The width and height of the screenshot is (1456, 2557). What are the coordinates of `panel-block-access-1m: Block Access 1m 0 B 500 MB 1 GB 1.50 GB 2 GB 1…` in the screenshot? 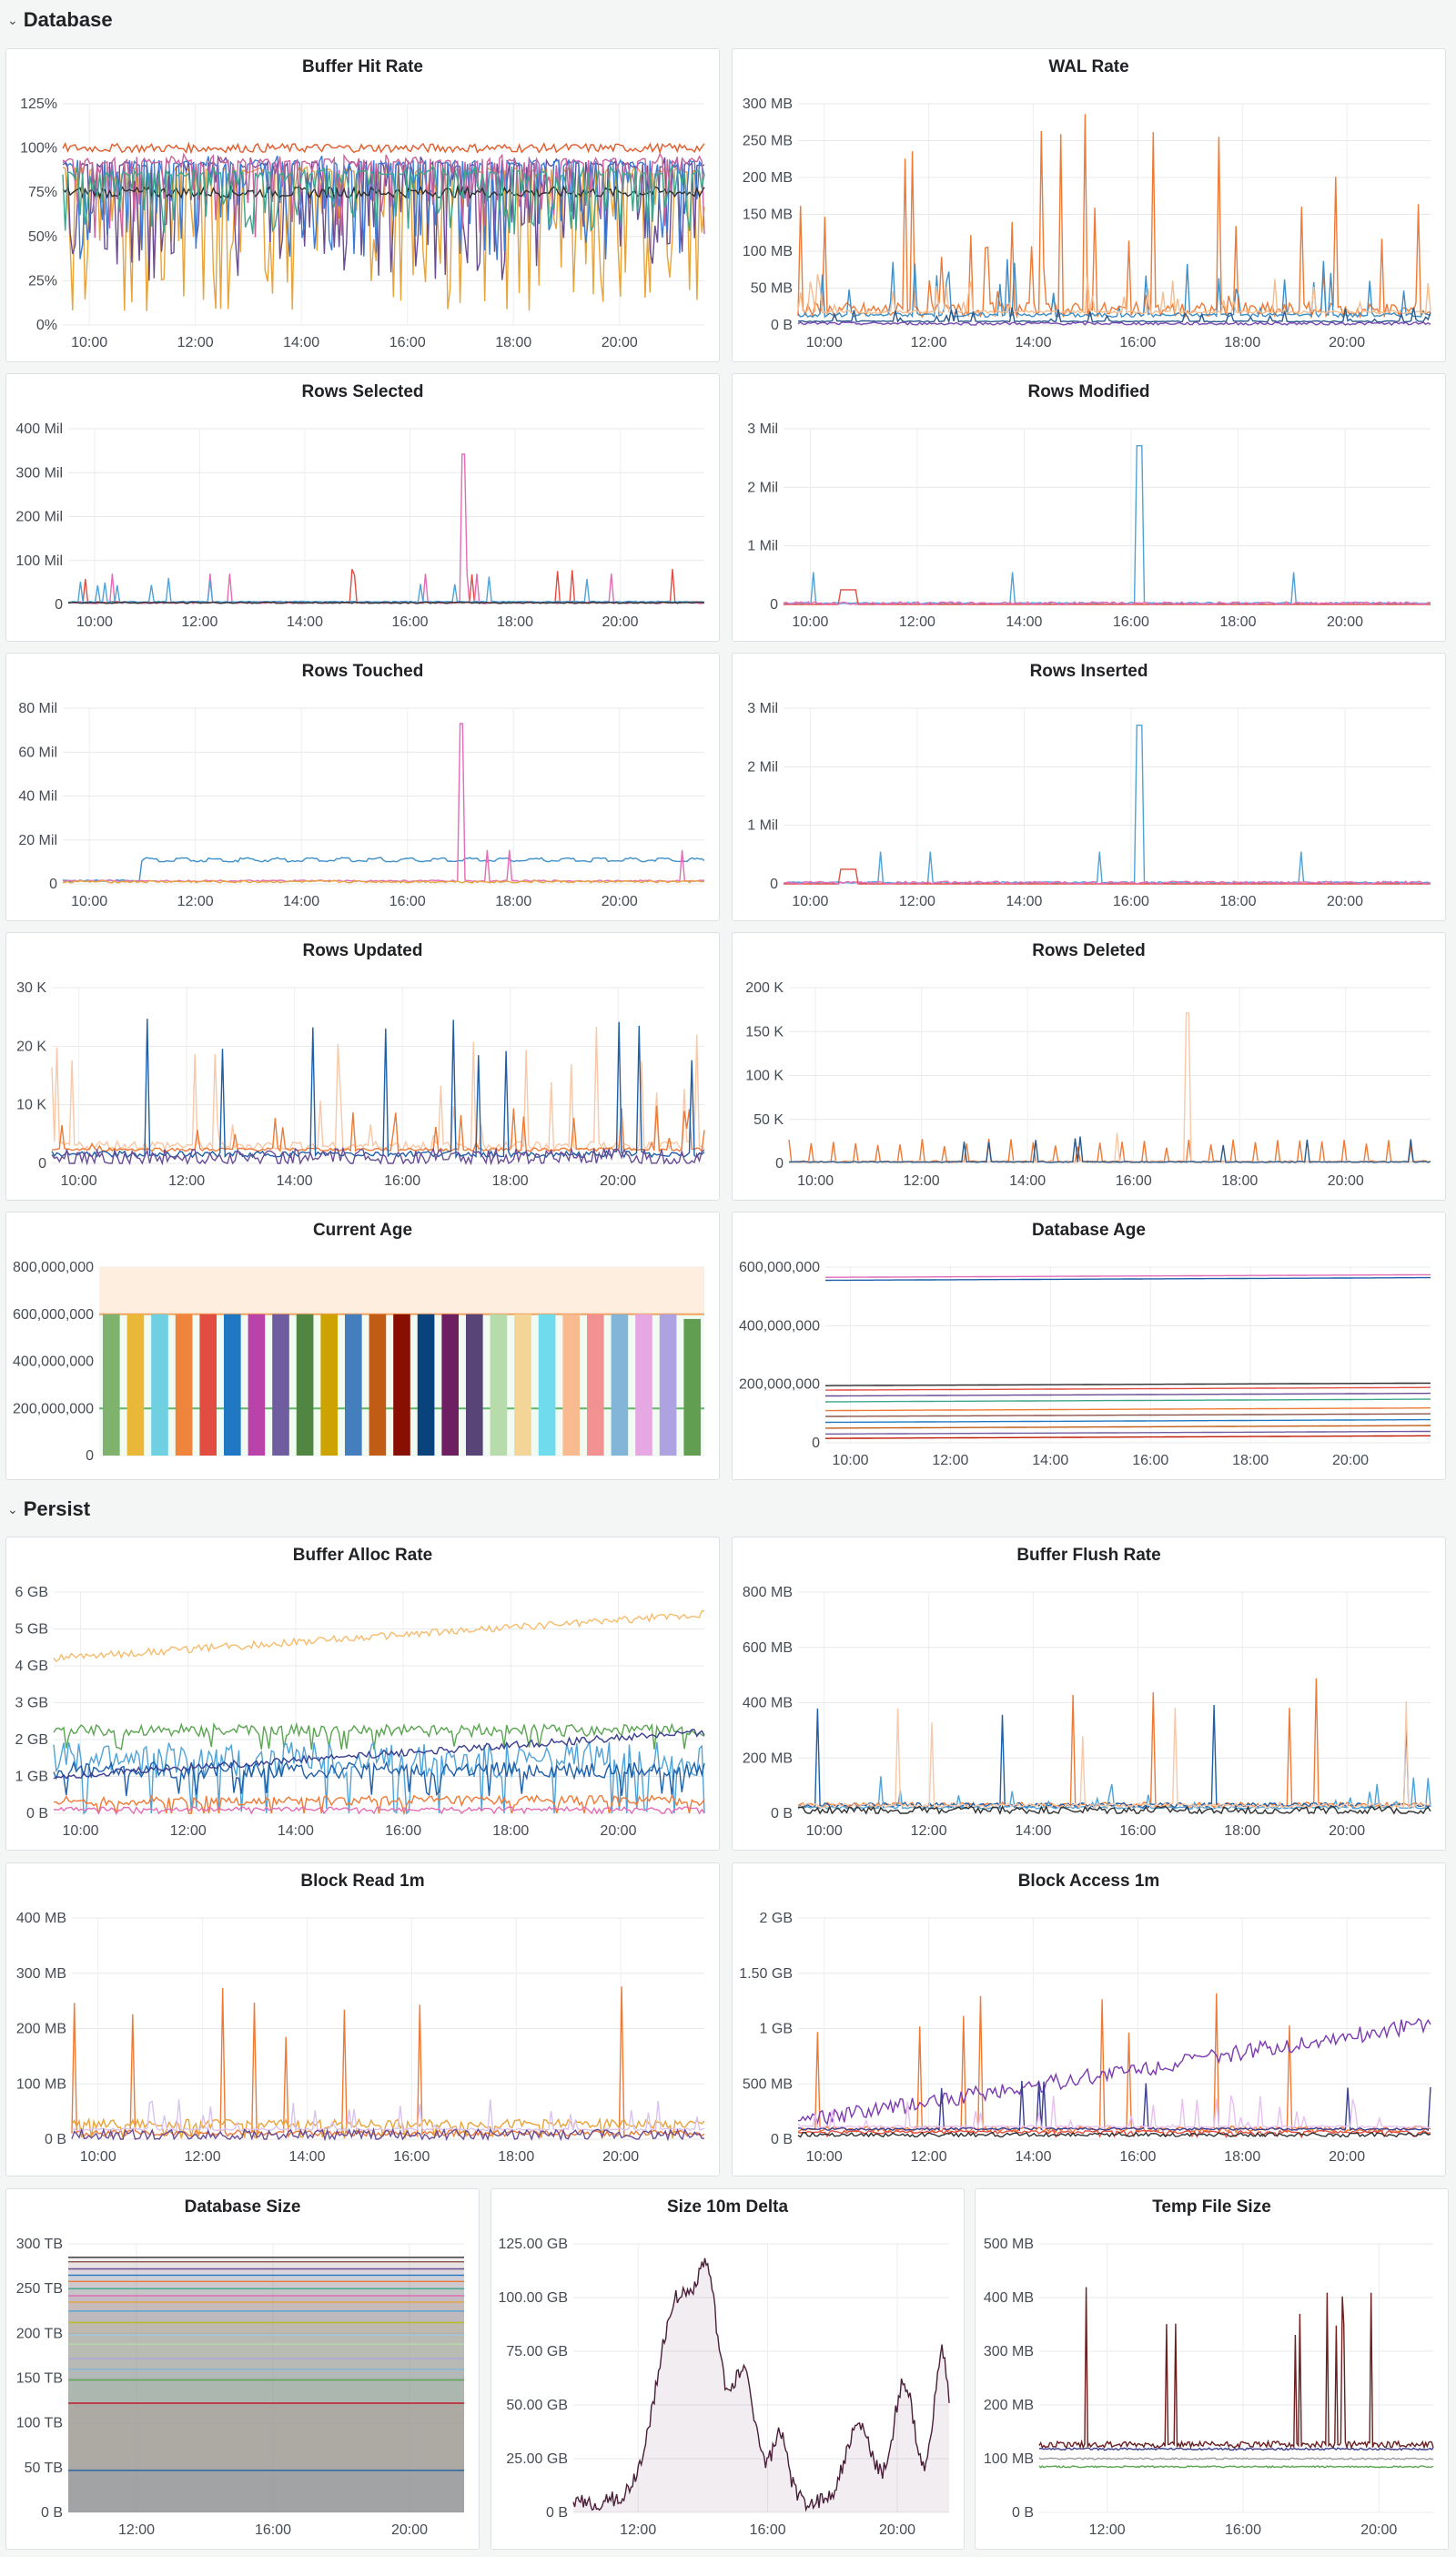 It's located at (1089, 2019).